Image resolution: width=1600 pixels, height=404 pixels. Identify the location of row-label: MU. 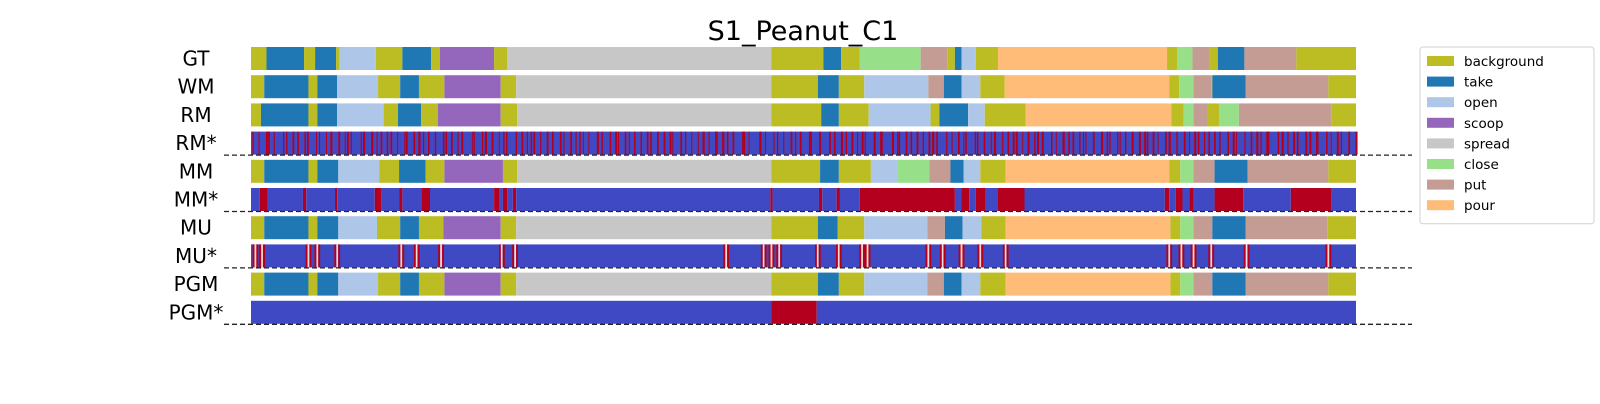
(196, 228).